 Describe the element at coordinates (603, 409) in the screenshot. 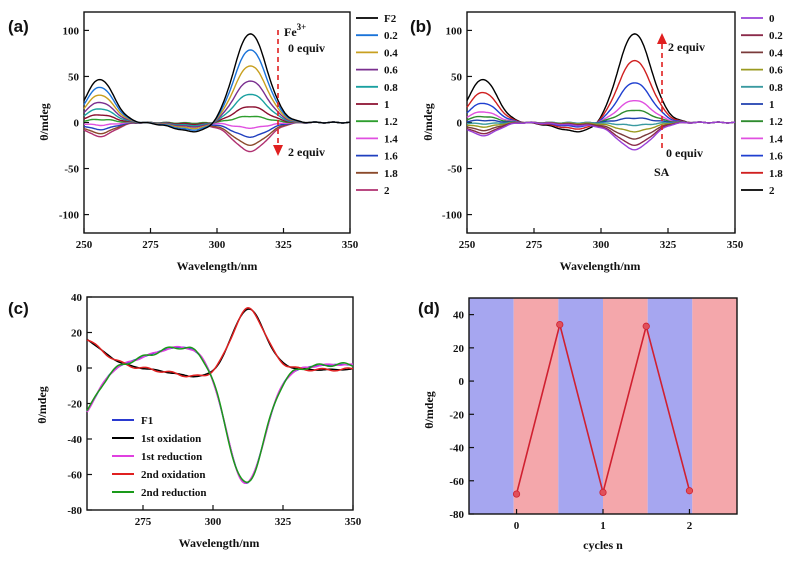

I see `panel-d-series` at that location.